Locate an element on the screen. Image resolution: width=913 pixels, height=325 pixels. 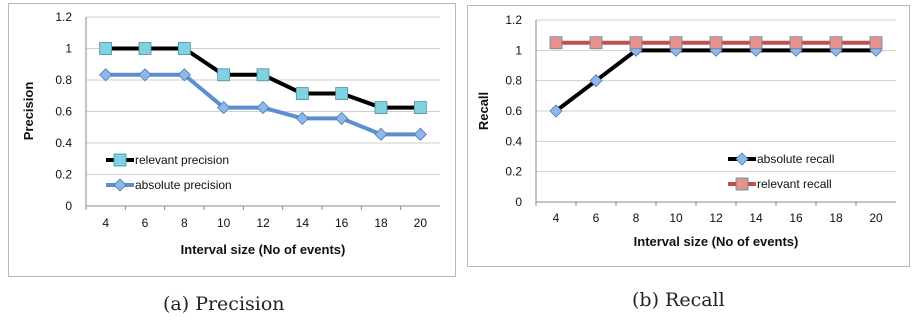
legend-label: absolute recall is located at coordinates (795, 159).